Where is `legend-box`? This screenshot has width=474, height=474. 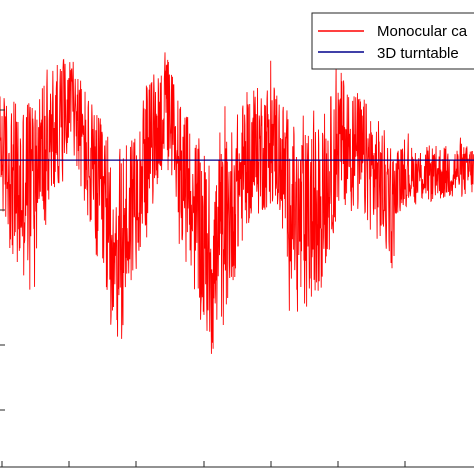
legend-box is located at coordinates (392, 41).